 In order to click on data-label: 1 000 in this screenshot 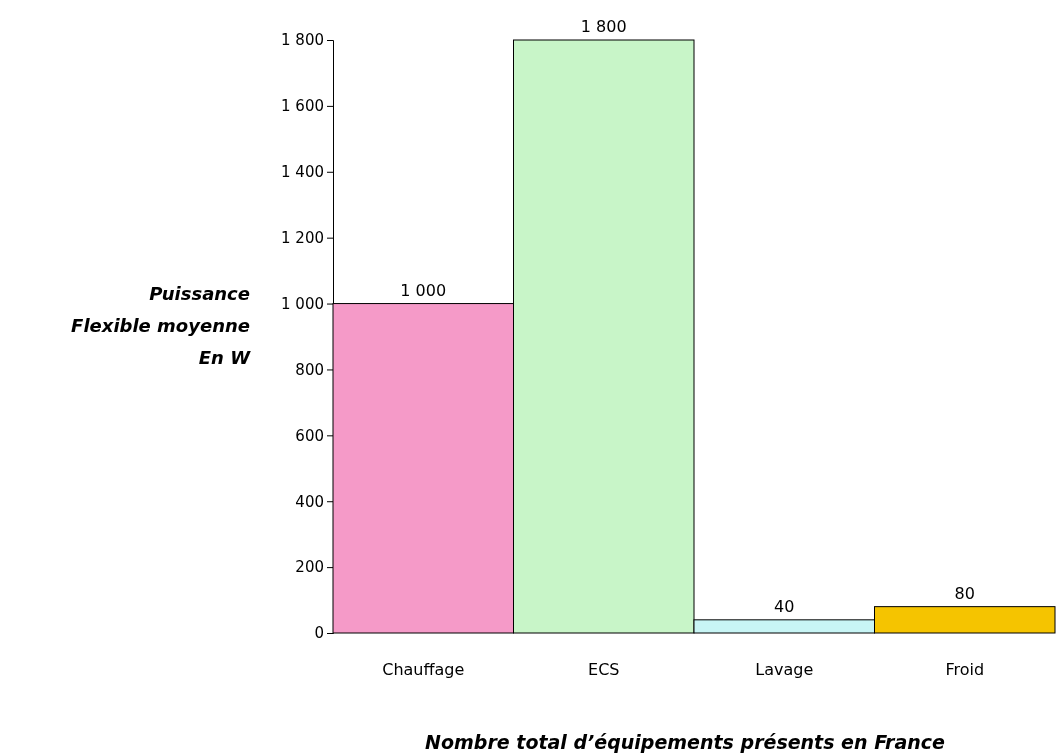, I will do `click(423, 290)`.